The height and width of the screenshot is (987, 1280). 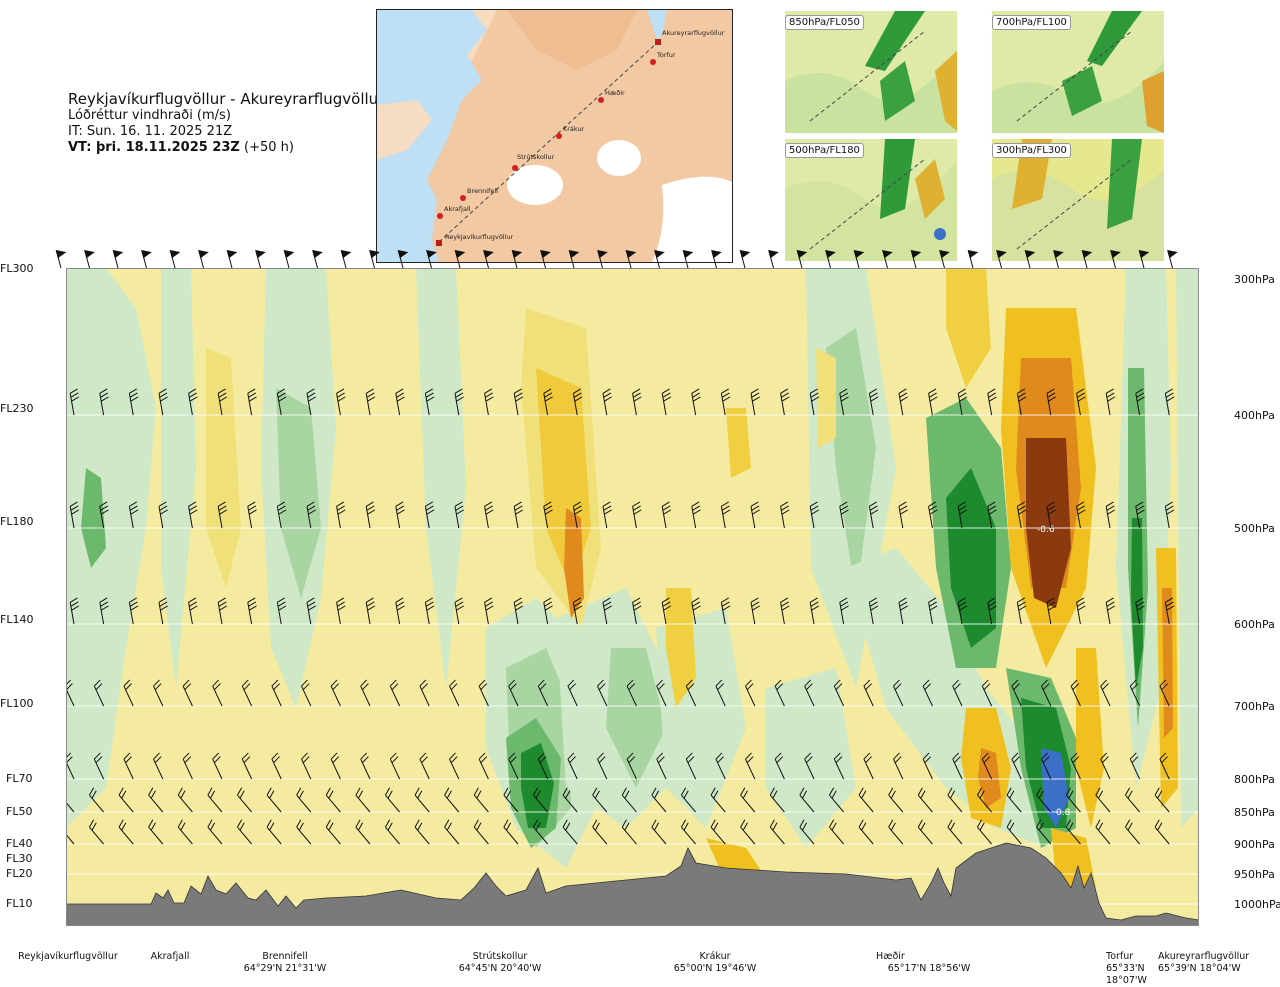 What do you see at coordinates (500, 968) in the screenshot?
I see `station-coords: 64°45'N 20°40'W` at bounding box center [500, 968].